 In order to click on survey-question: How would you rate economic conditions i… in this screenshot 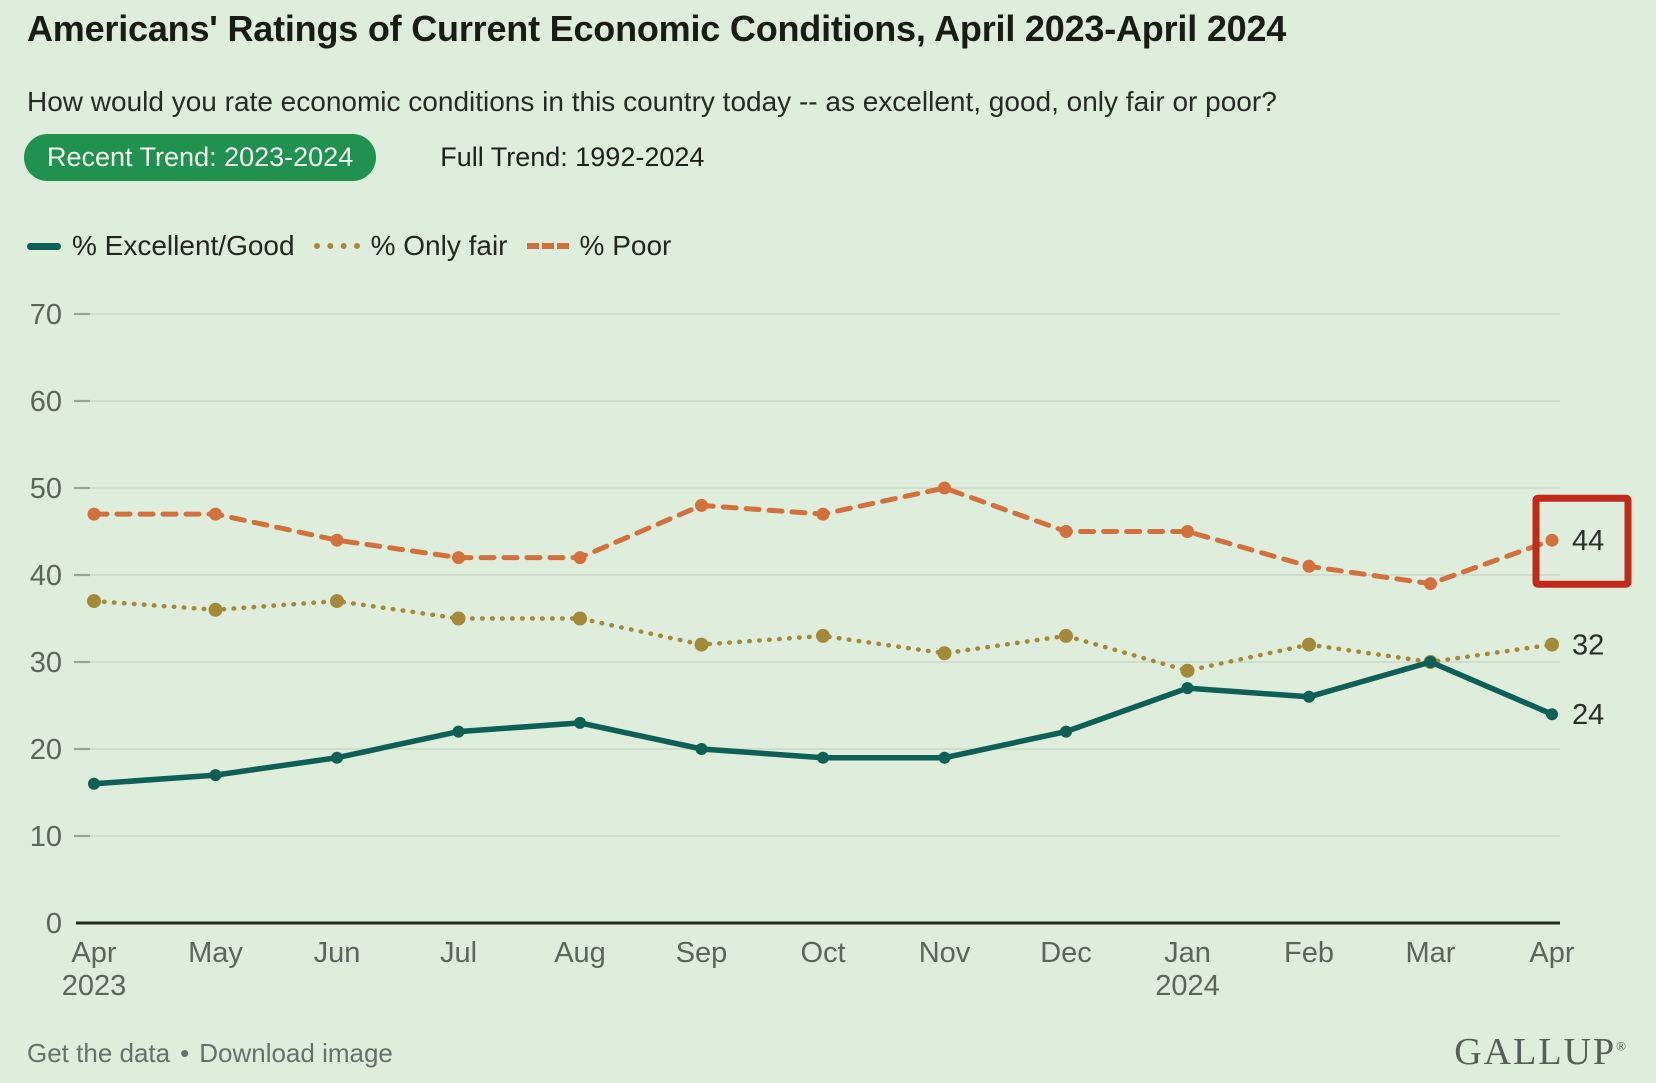, I will do `click(652, 101)`.